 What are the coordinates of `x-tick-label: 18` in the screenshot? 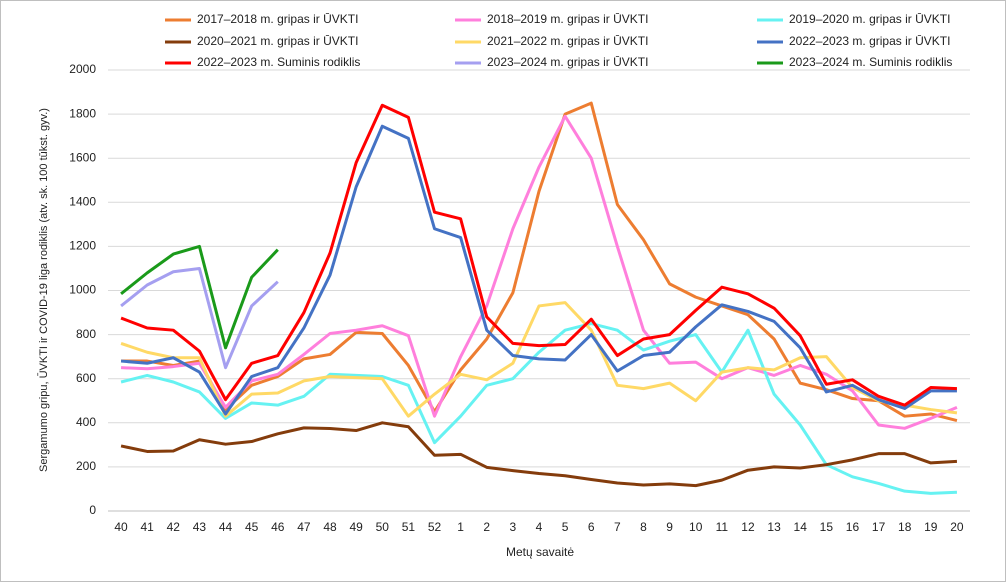 It's located at (905, 527).